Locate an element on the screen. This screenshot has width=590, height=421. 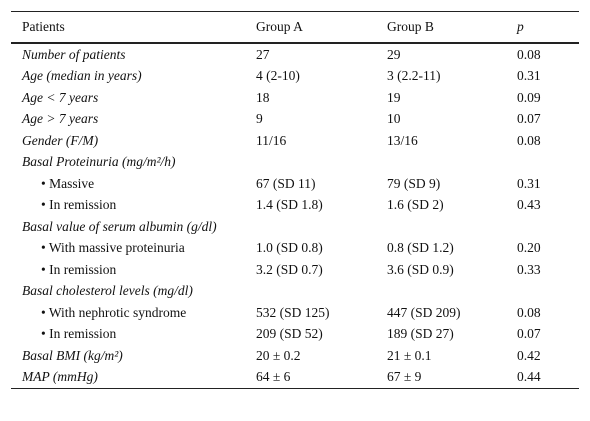
cell: 447 (SD 209) is located at coordinates (424, 312).